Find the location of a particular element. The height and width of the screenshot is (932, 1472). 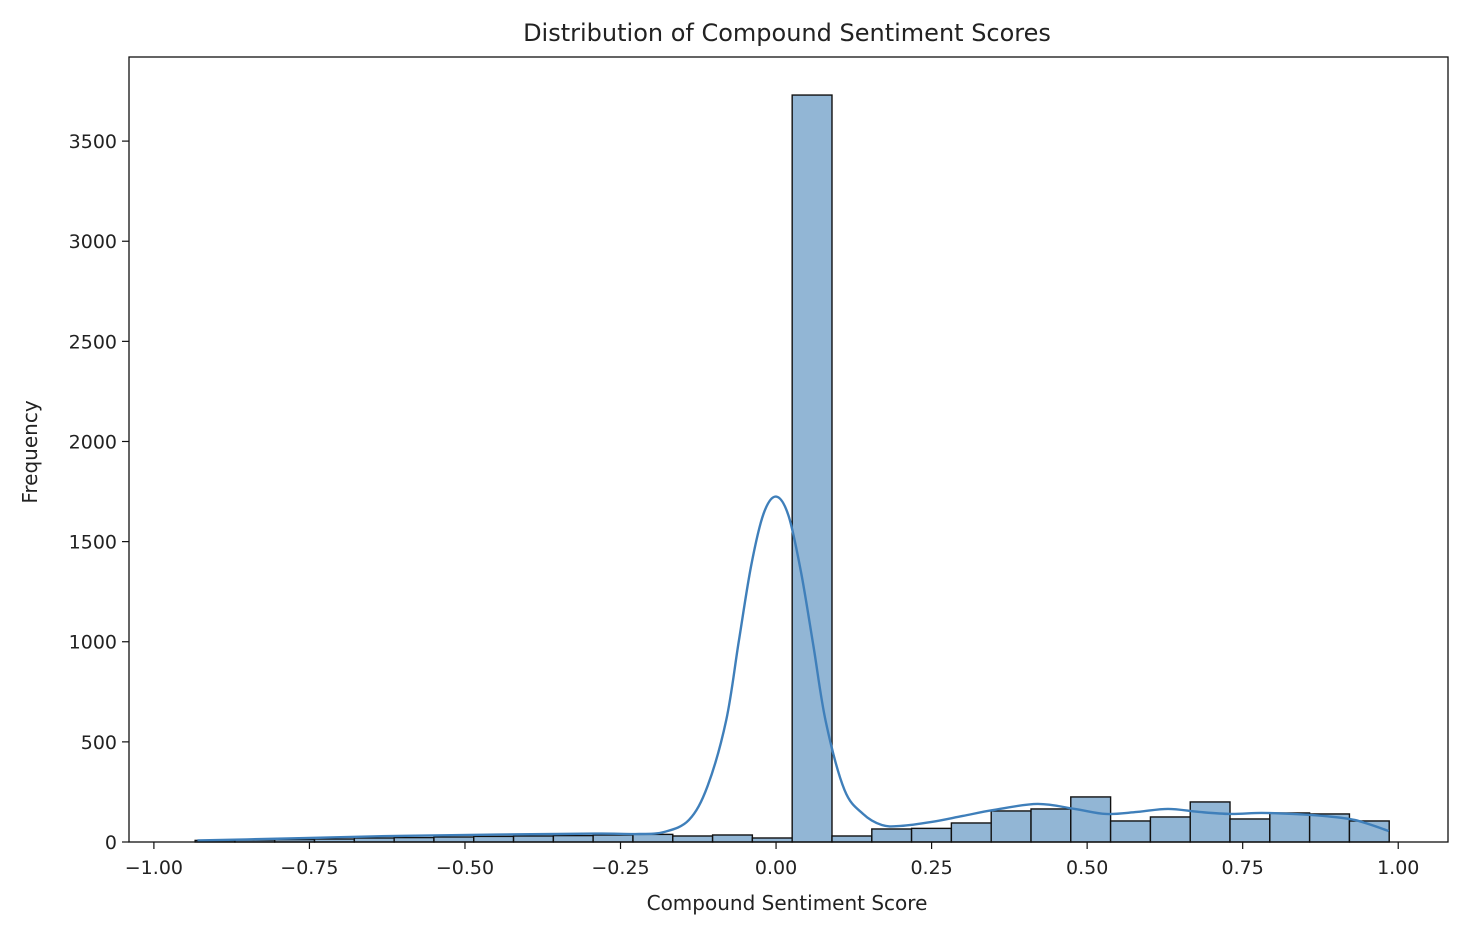

x-axis-ticks: −1.00 −0.75 −0.50 −0.25 0.00 0.25 0.50 0.75 1.00 is located at coordinates (772, 860).